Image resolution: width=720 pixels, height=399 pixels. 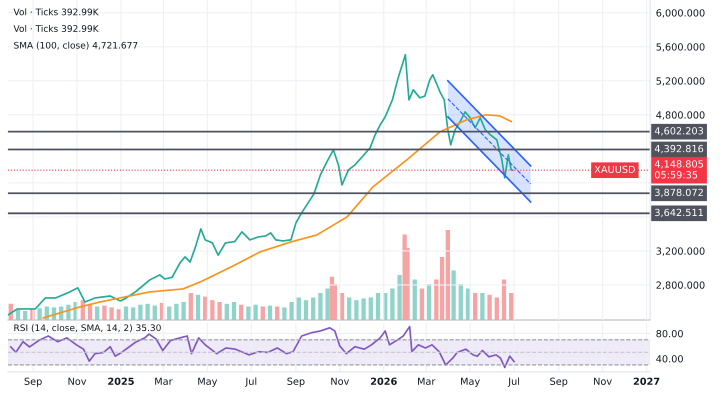 I want to click on y-tick-label: 3,200.000, so click(x=680, y=251).